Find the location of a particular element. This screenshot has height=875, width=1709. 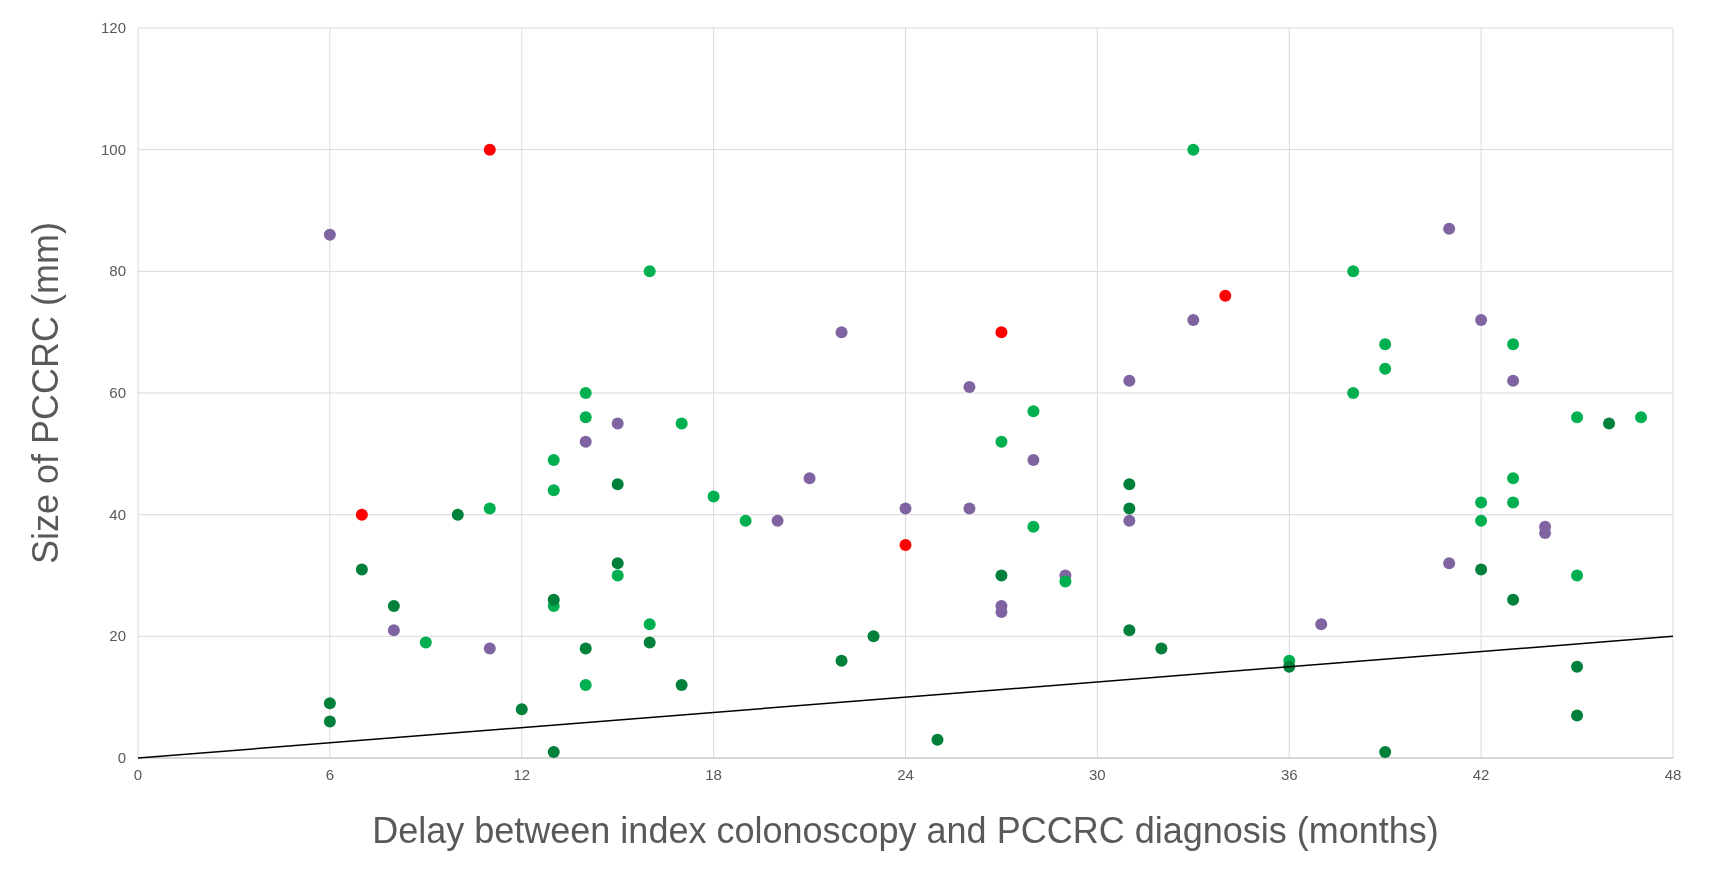

y-tick-label: 20 is located at coordinates (117, 636).